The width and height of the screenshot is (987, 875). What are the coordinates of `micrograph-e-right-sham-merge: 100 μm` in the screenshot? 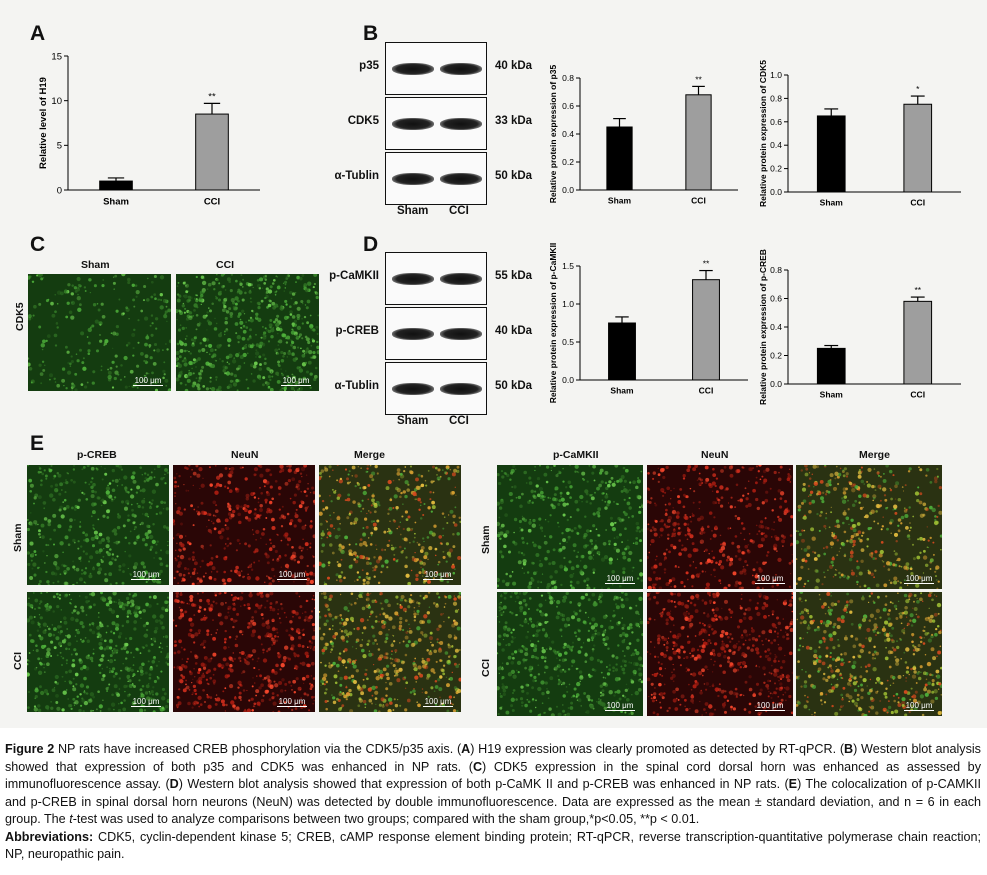 It's located at (869, 527).